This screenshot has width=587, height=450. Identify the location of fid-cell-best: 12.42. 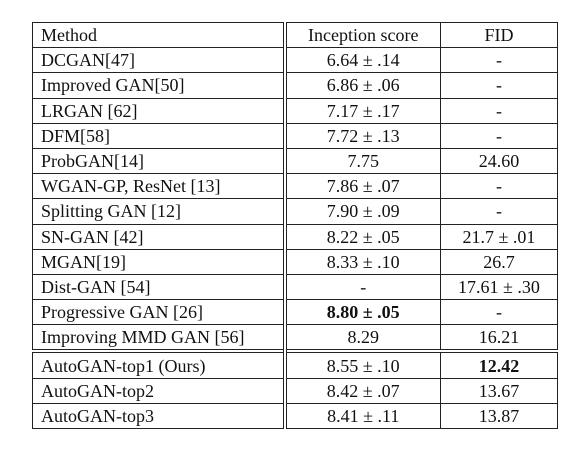
(499, 364).